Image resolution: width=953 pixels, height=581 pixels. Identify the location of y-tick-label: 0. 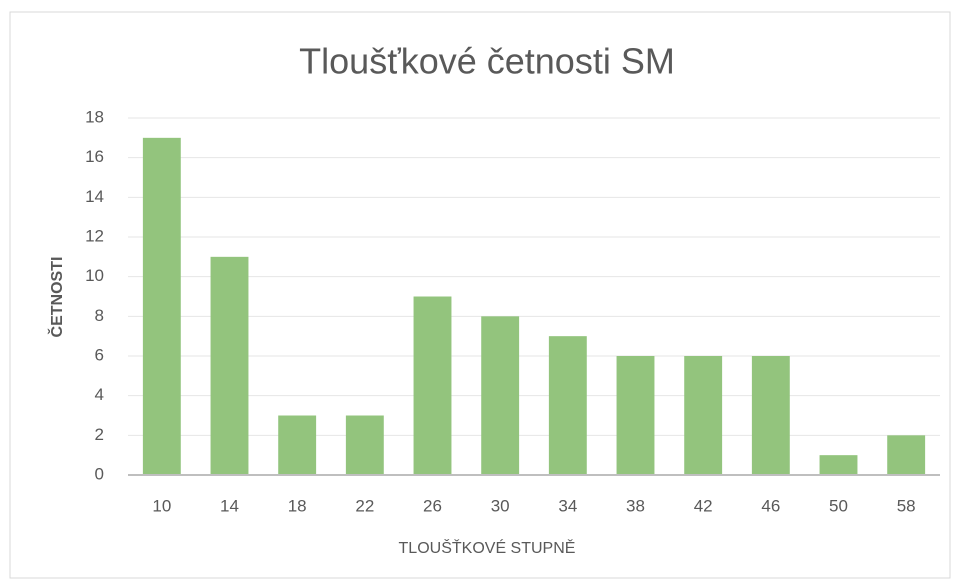
(99, 473).